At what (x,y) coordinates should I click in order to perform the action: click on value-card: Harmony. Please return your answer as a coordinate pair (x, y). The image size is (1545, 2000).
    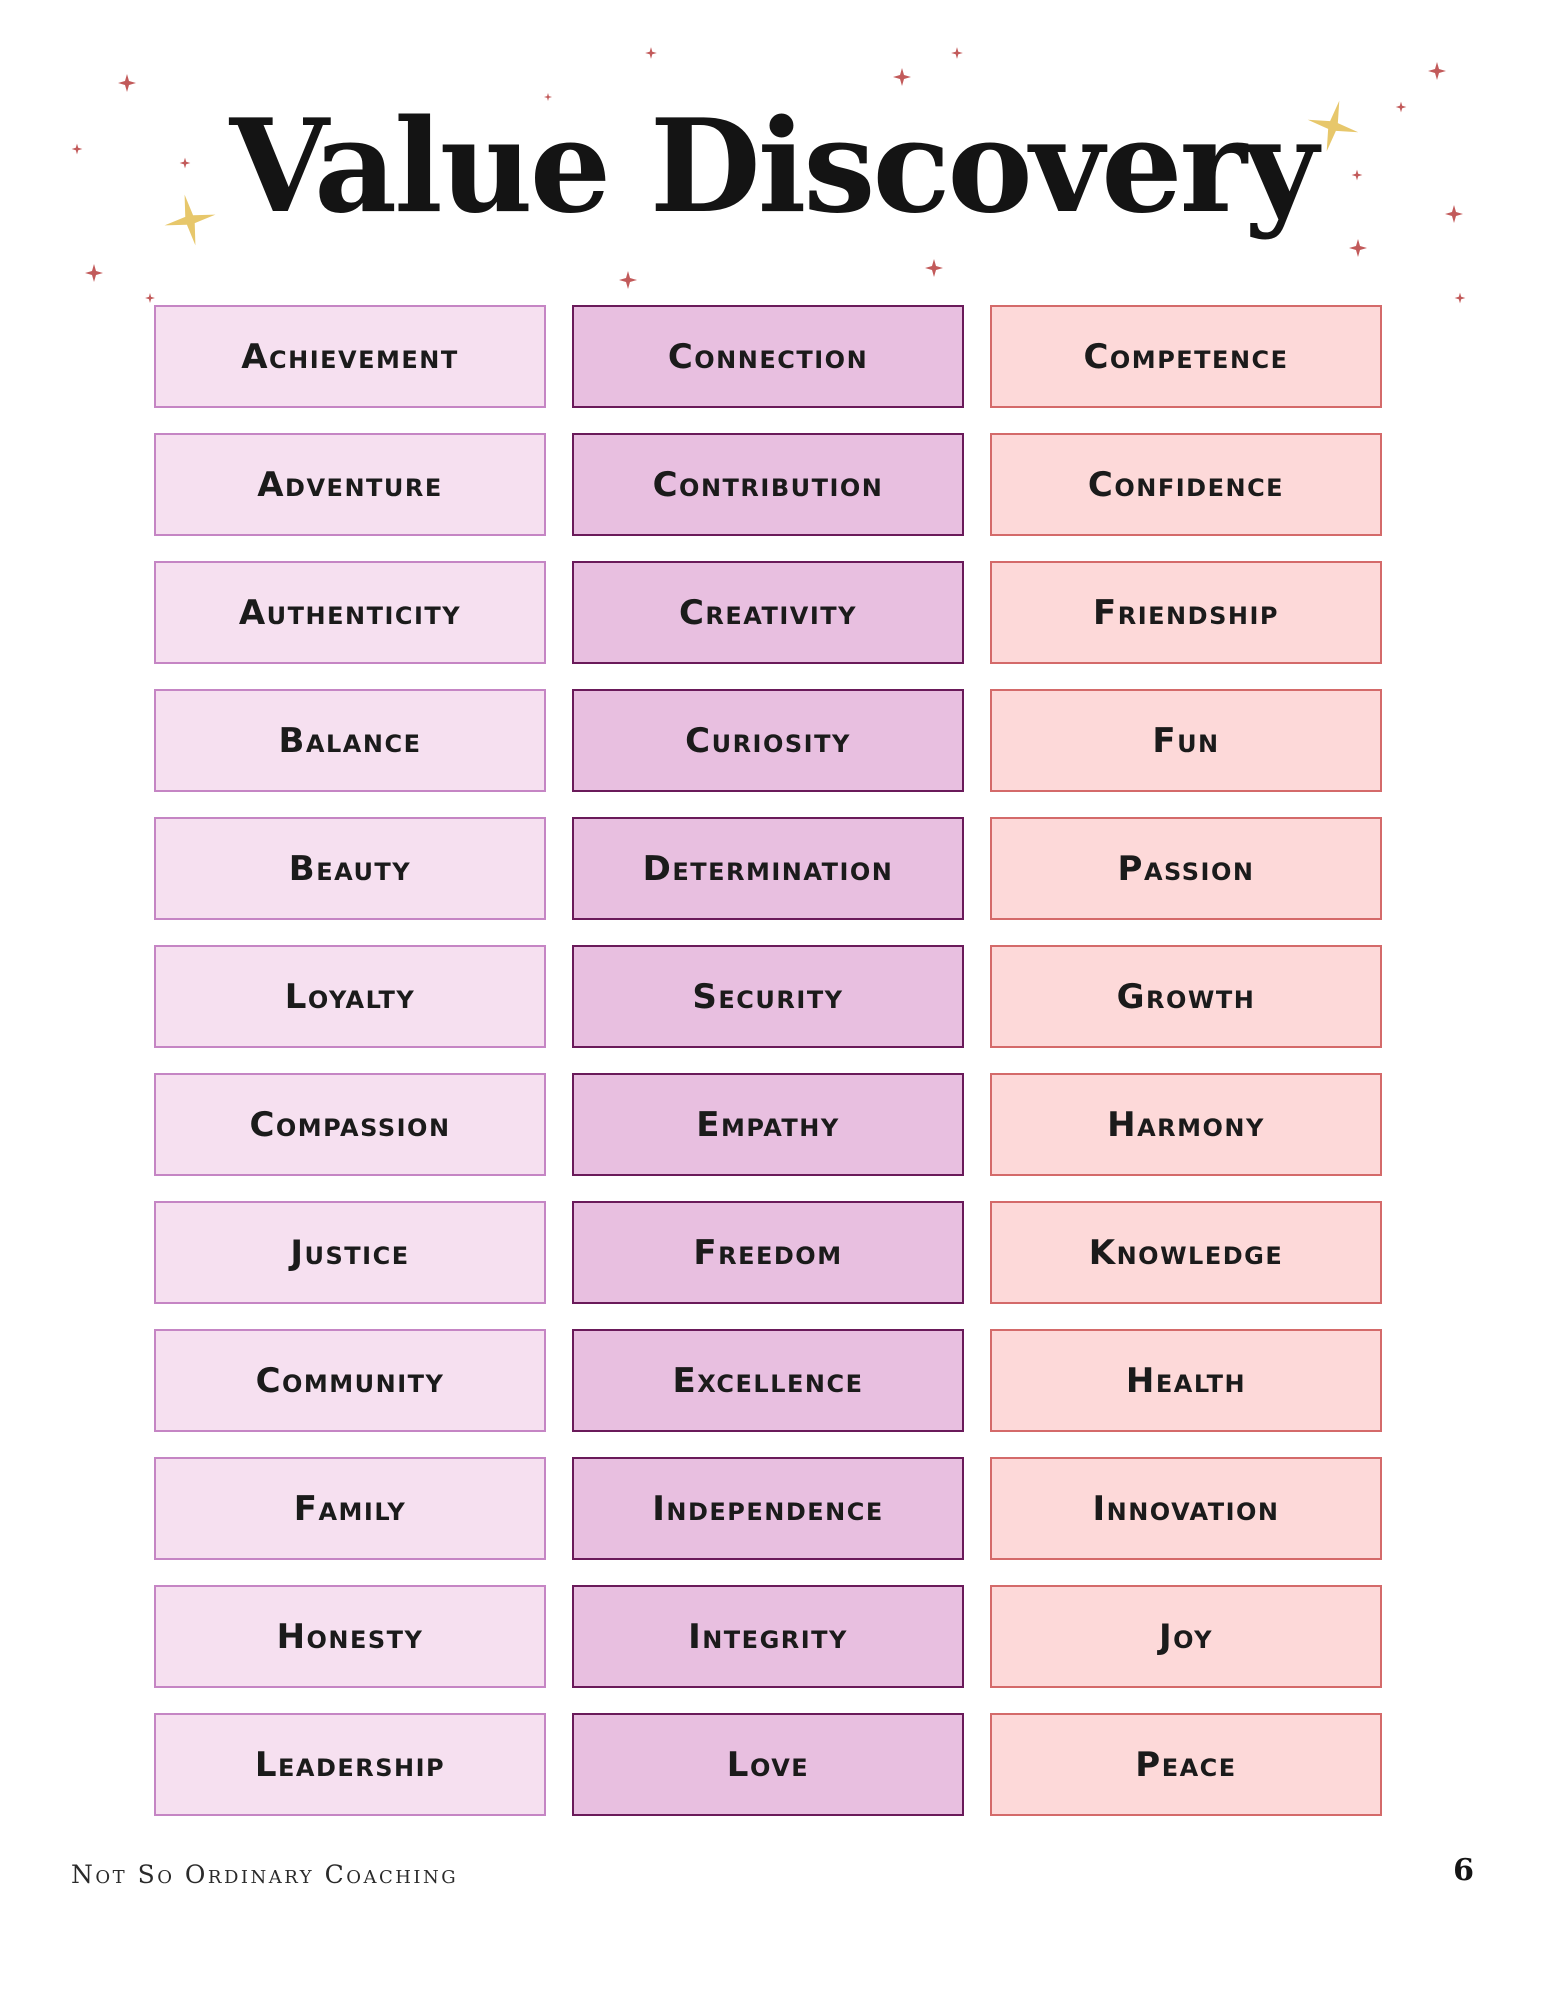
    Looking at the image, I should click on (1186, 1124).